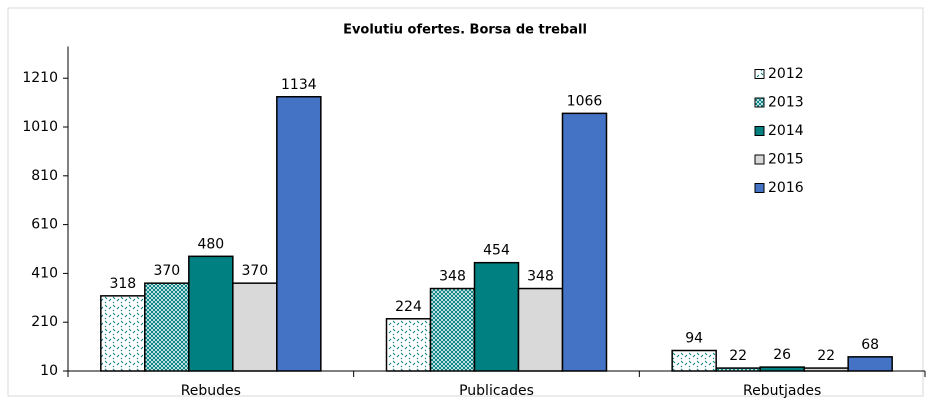 The image size is (931, 403). What do you see at coordinates (299, 85) in the screenshot?
I see `data-label: 1134` at bounding box center [299, 85].